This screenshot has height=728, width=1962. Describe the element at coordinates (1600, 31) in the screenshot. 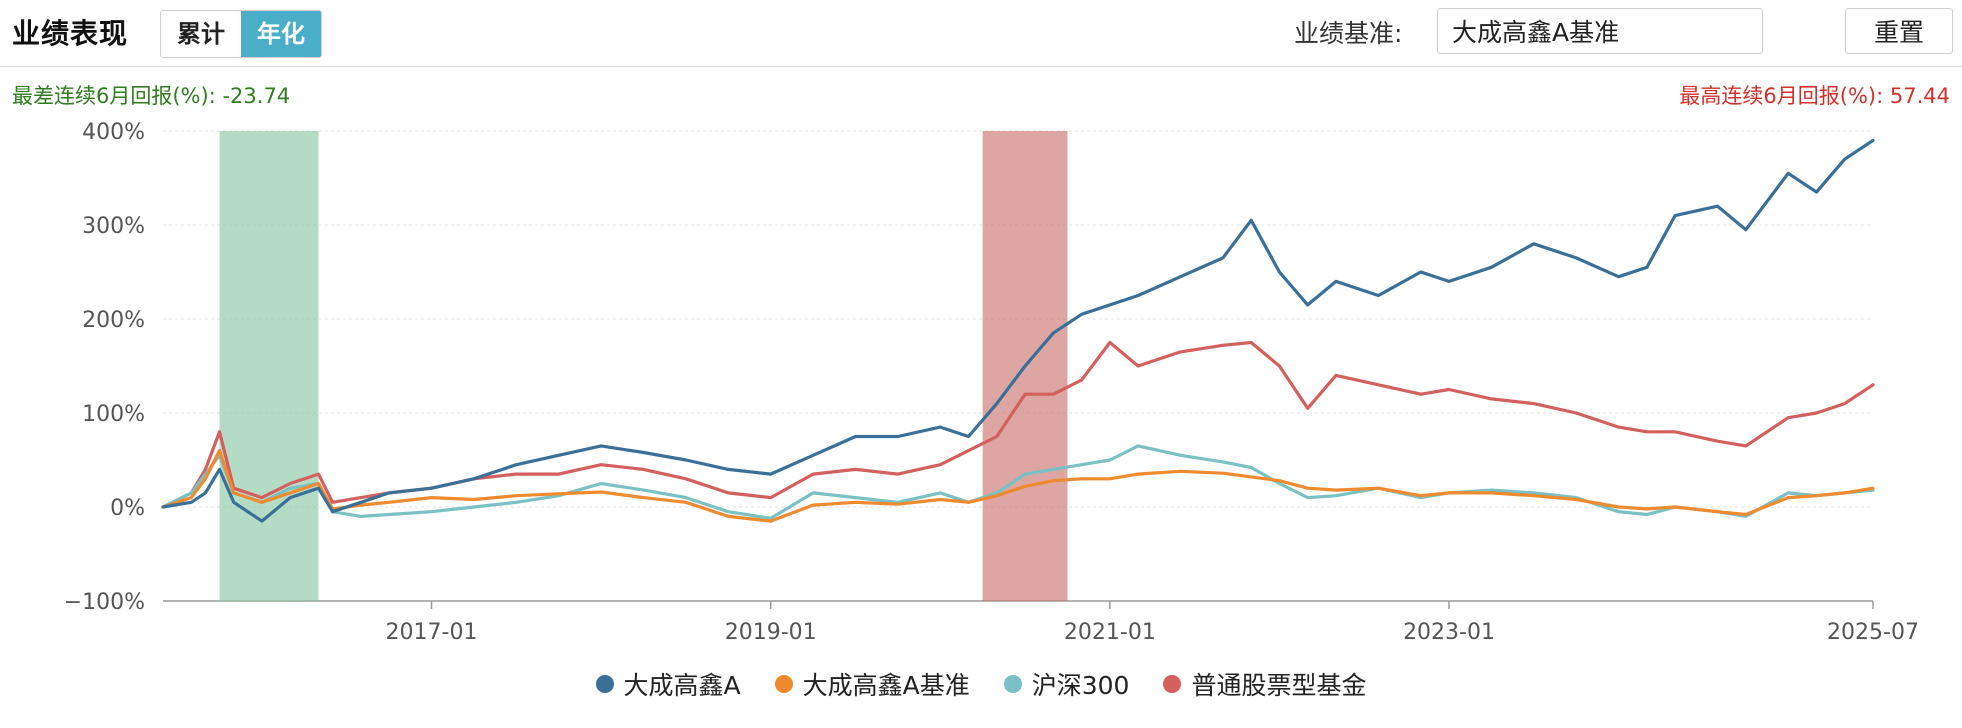

I see `benchmark-input` at that location.